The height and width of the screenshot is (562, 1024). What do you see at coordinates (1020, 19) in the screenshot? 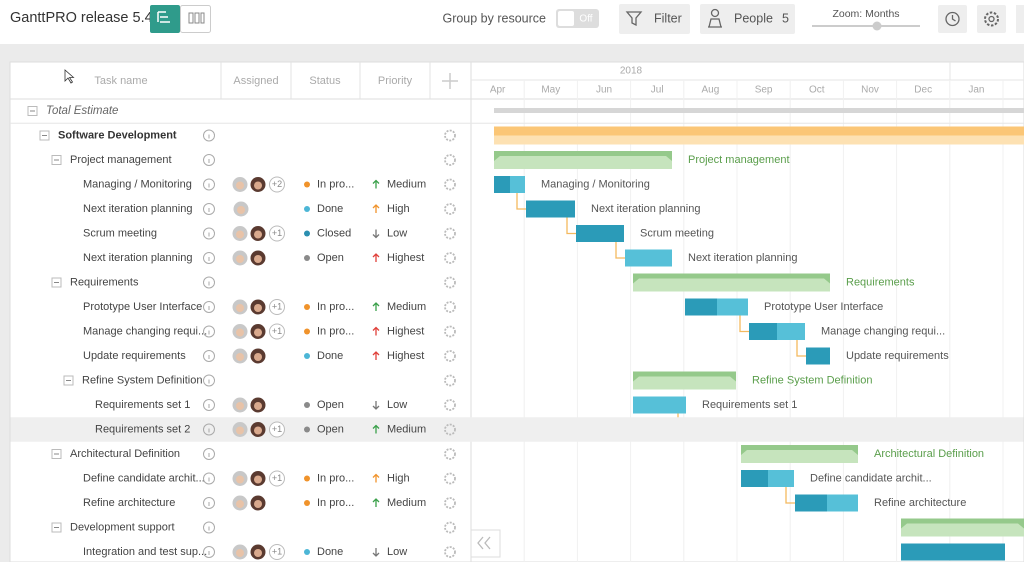
I see `extra-button` at bounding box center [1020, 19].